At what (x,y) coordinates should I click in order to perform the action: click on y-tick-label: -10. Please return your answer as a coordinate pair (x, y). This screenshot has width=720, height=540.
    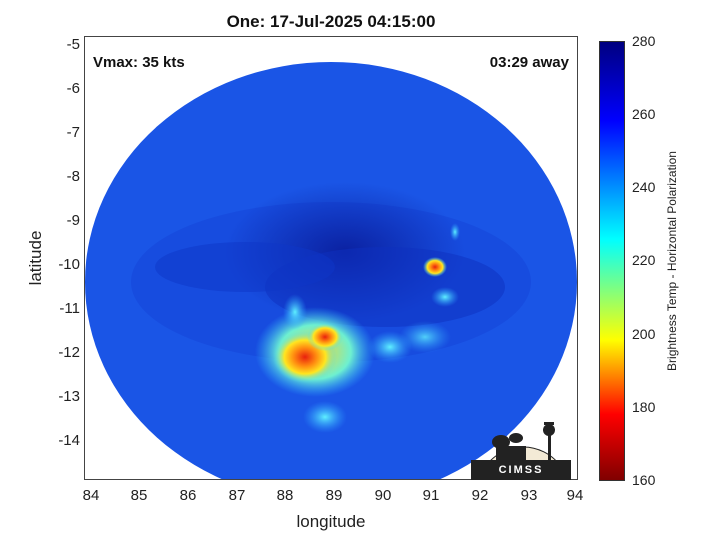
    Looking at the image, I should click on (69, 264).